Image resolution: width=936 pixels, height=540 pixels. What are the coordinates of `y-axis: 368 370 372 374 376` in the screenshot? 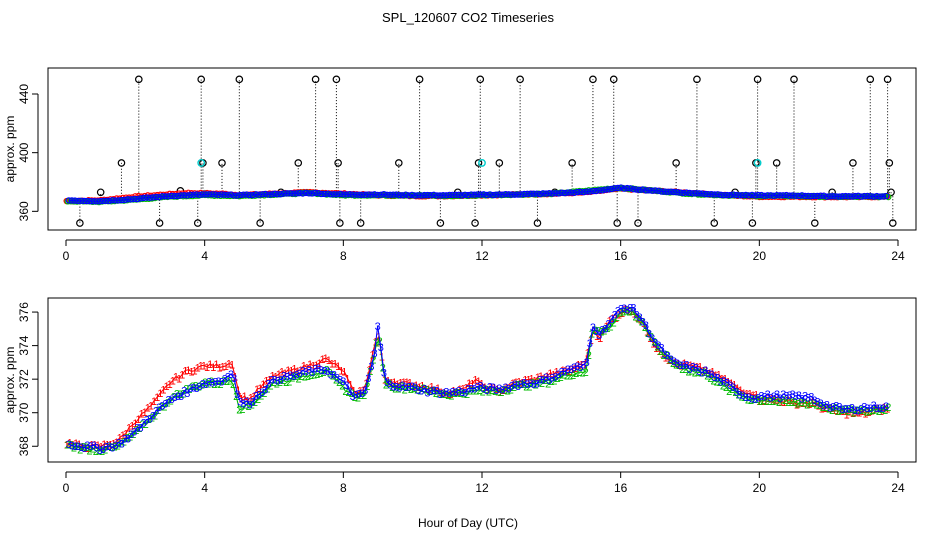 It's located at (28, 379).